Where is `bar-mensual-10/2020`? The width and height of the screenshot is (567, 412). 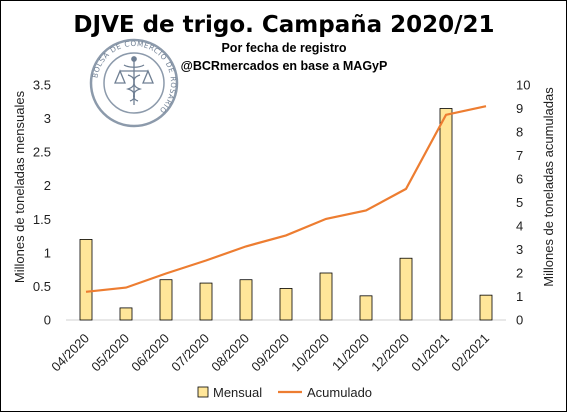 bar-mensual-10/2020 is located at coordinates (326, 296).